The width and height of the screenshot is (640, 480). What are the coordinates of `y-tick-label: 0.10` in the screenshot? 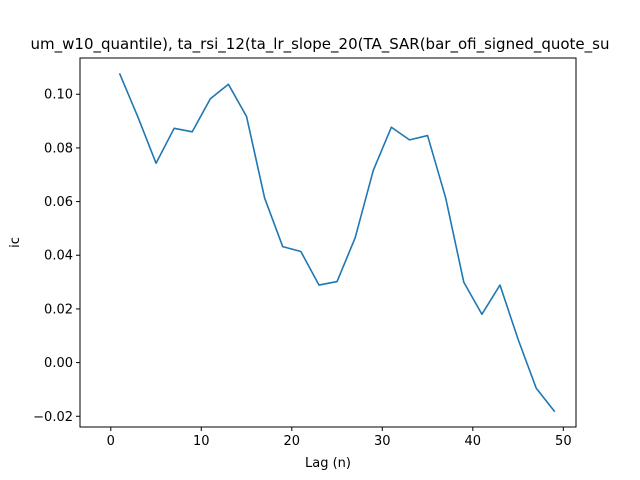 It's located at (58, 95).